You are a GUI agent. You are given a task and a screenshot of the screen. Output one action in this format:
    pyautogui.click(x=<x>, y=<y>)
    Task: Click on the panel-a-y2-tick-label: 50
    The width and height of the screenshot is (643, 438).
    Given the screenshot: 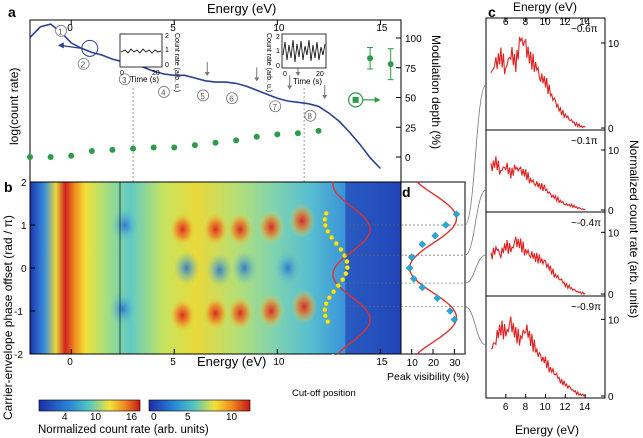 What is the action you would take?
    pyautogui.click(x=411, y=99)
    